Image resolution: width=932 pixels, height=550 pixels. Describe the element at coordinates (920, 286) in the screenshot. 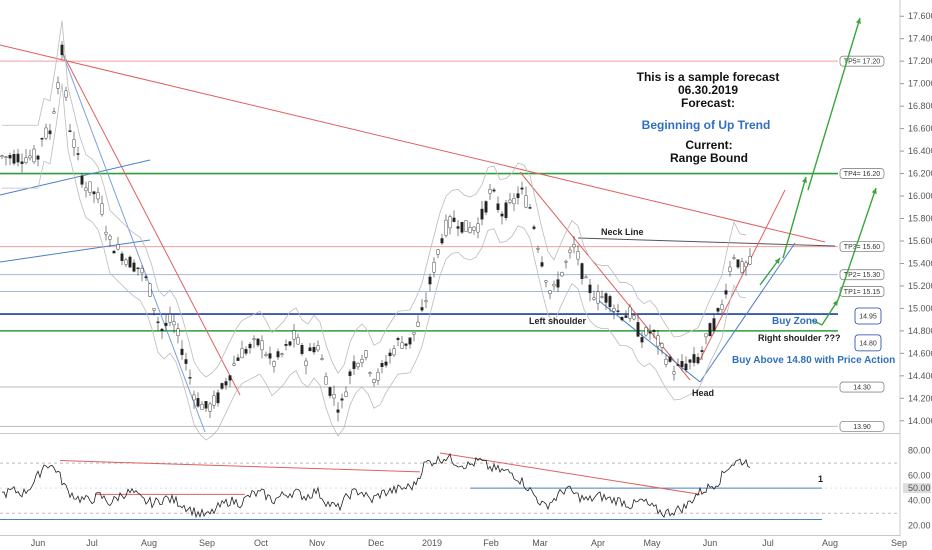

I see `price-tick-label: 15.200` at that location.